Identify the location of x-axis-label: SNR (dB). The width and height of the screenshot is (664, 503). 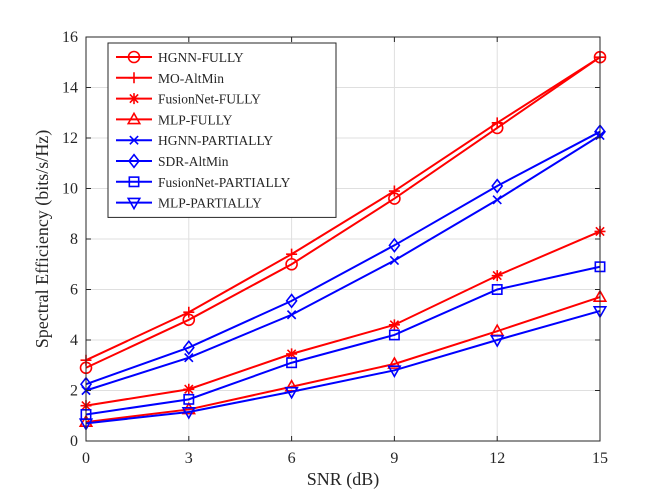
(343, 479).